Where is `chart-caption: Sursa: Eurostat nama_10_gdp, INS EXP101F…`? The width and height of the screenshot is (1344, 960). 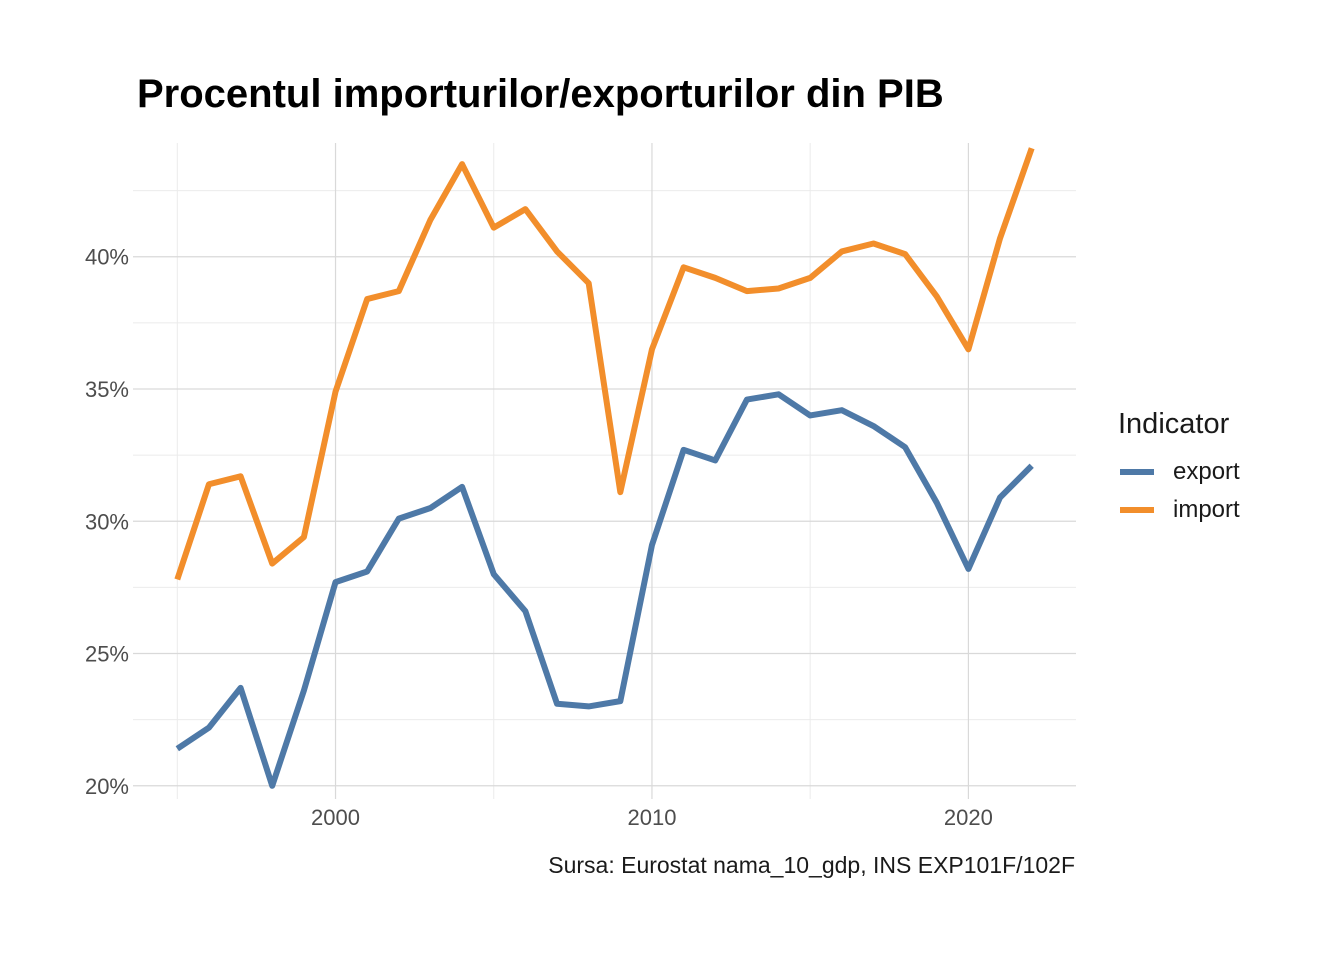 chart-caption: Sursa: Eurostat nama_10_gdp, INS EXP101F… is located at coordinates (811, 865).